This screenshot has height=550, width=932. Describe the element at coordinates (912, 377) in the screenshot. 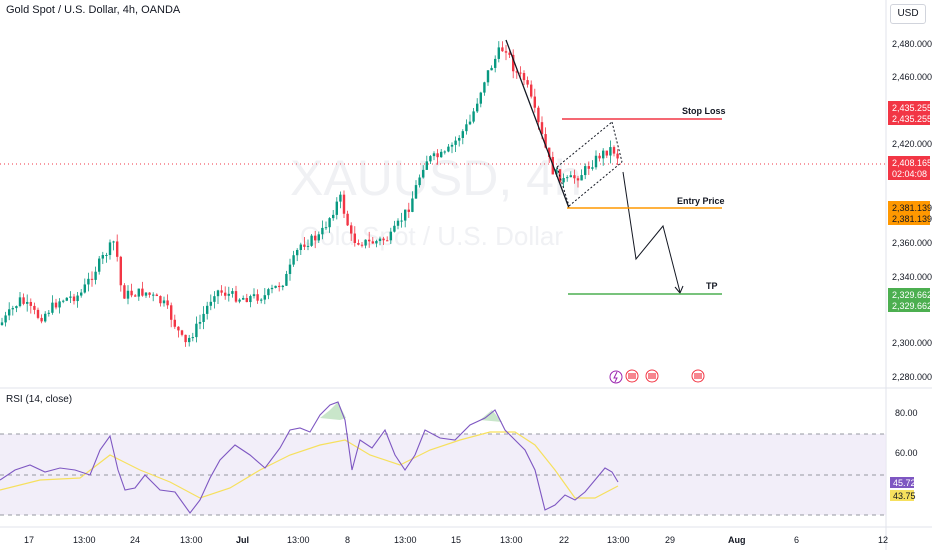

I see `price-tick: 2,280.000` at that location.